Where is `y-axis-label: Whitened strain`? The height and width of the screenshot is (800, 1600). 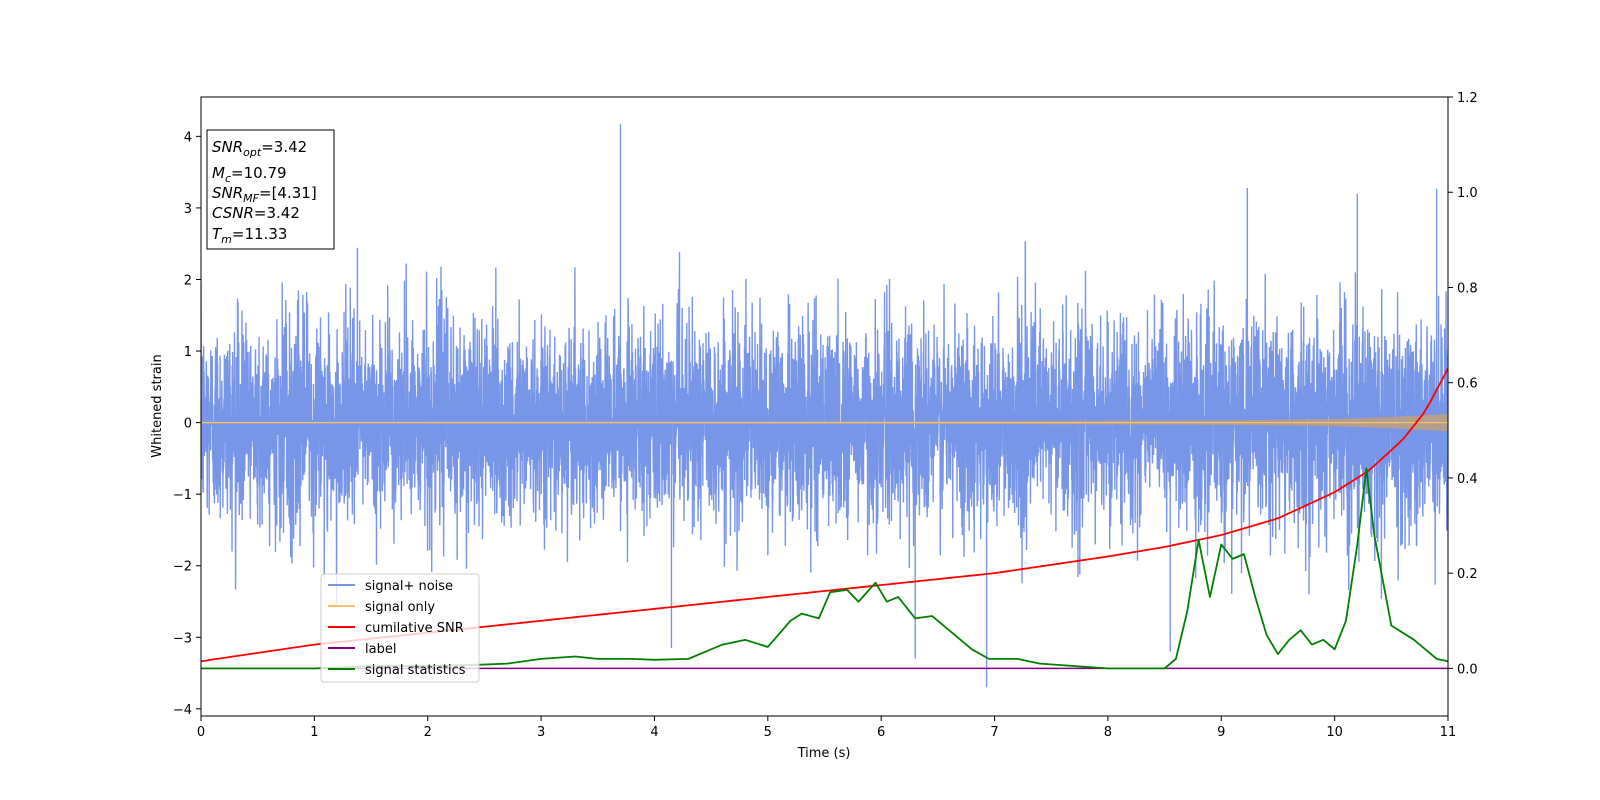 y-axis-label: Whitened strain is located at coordinates (157, 405).